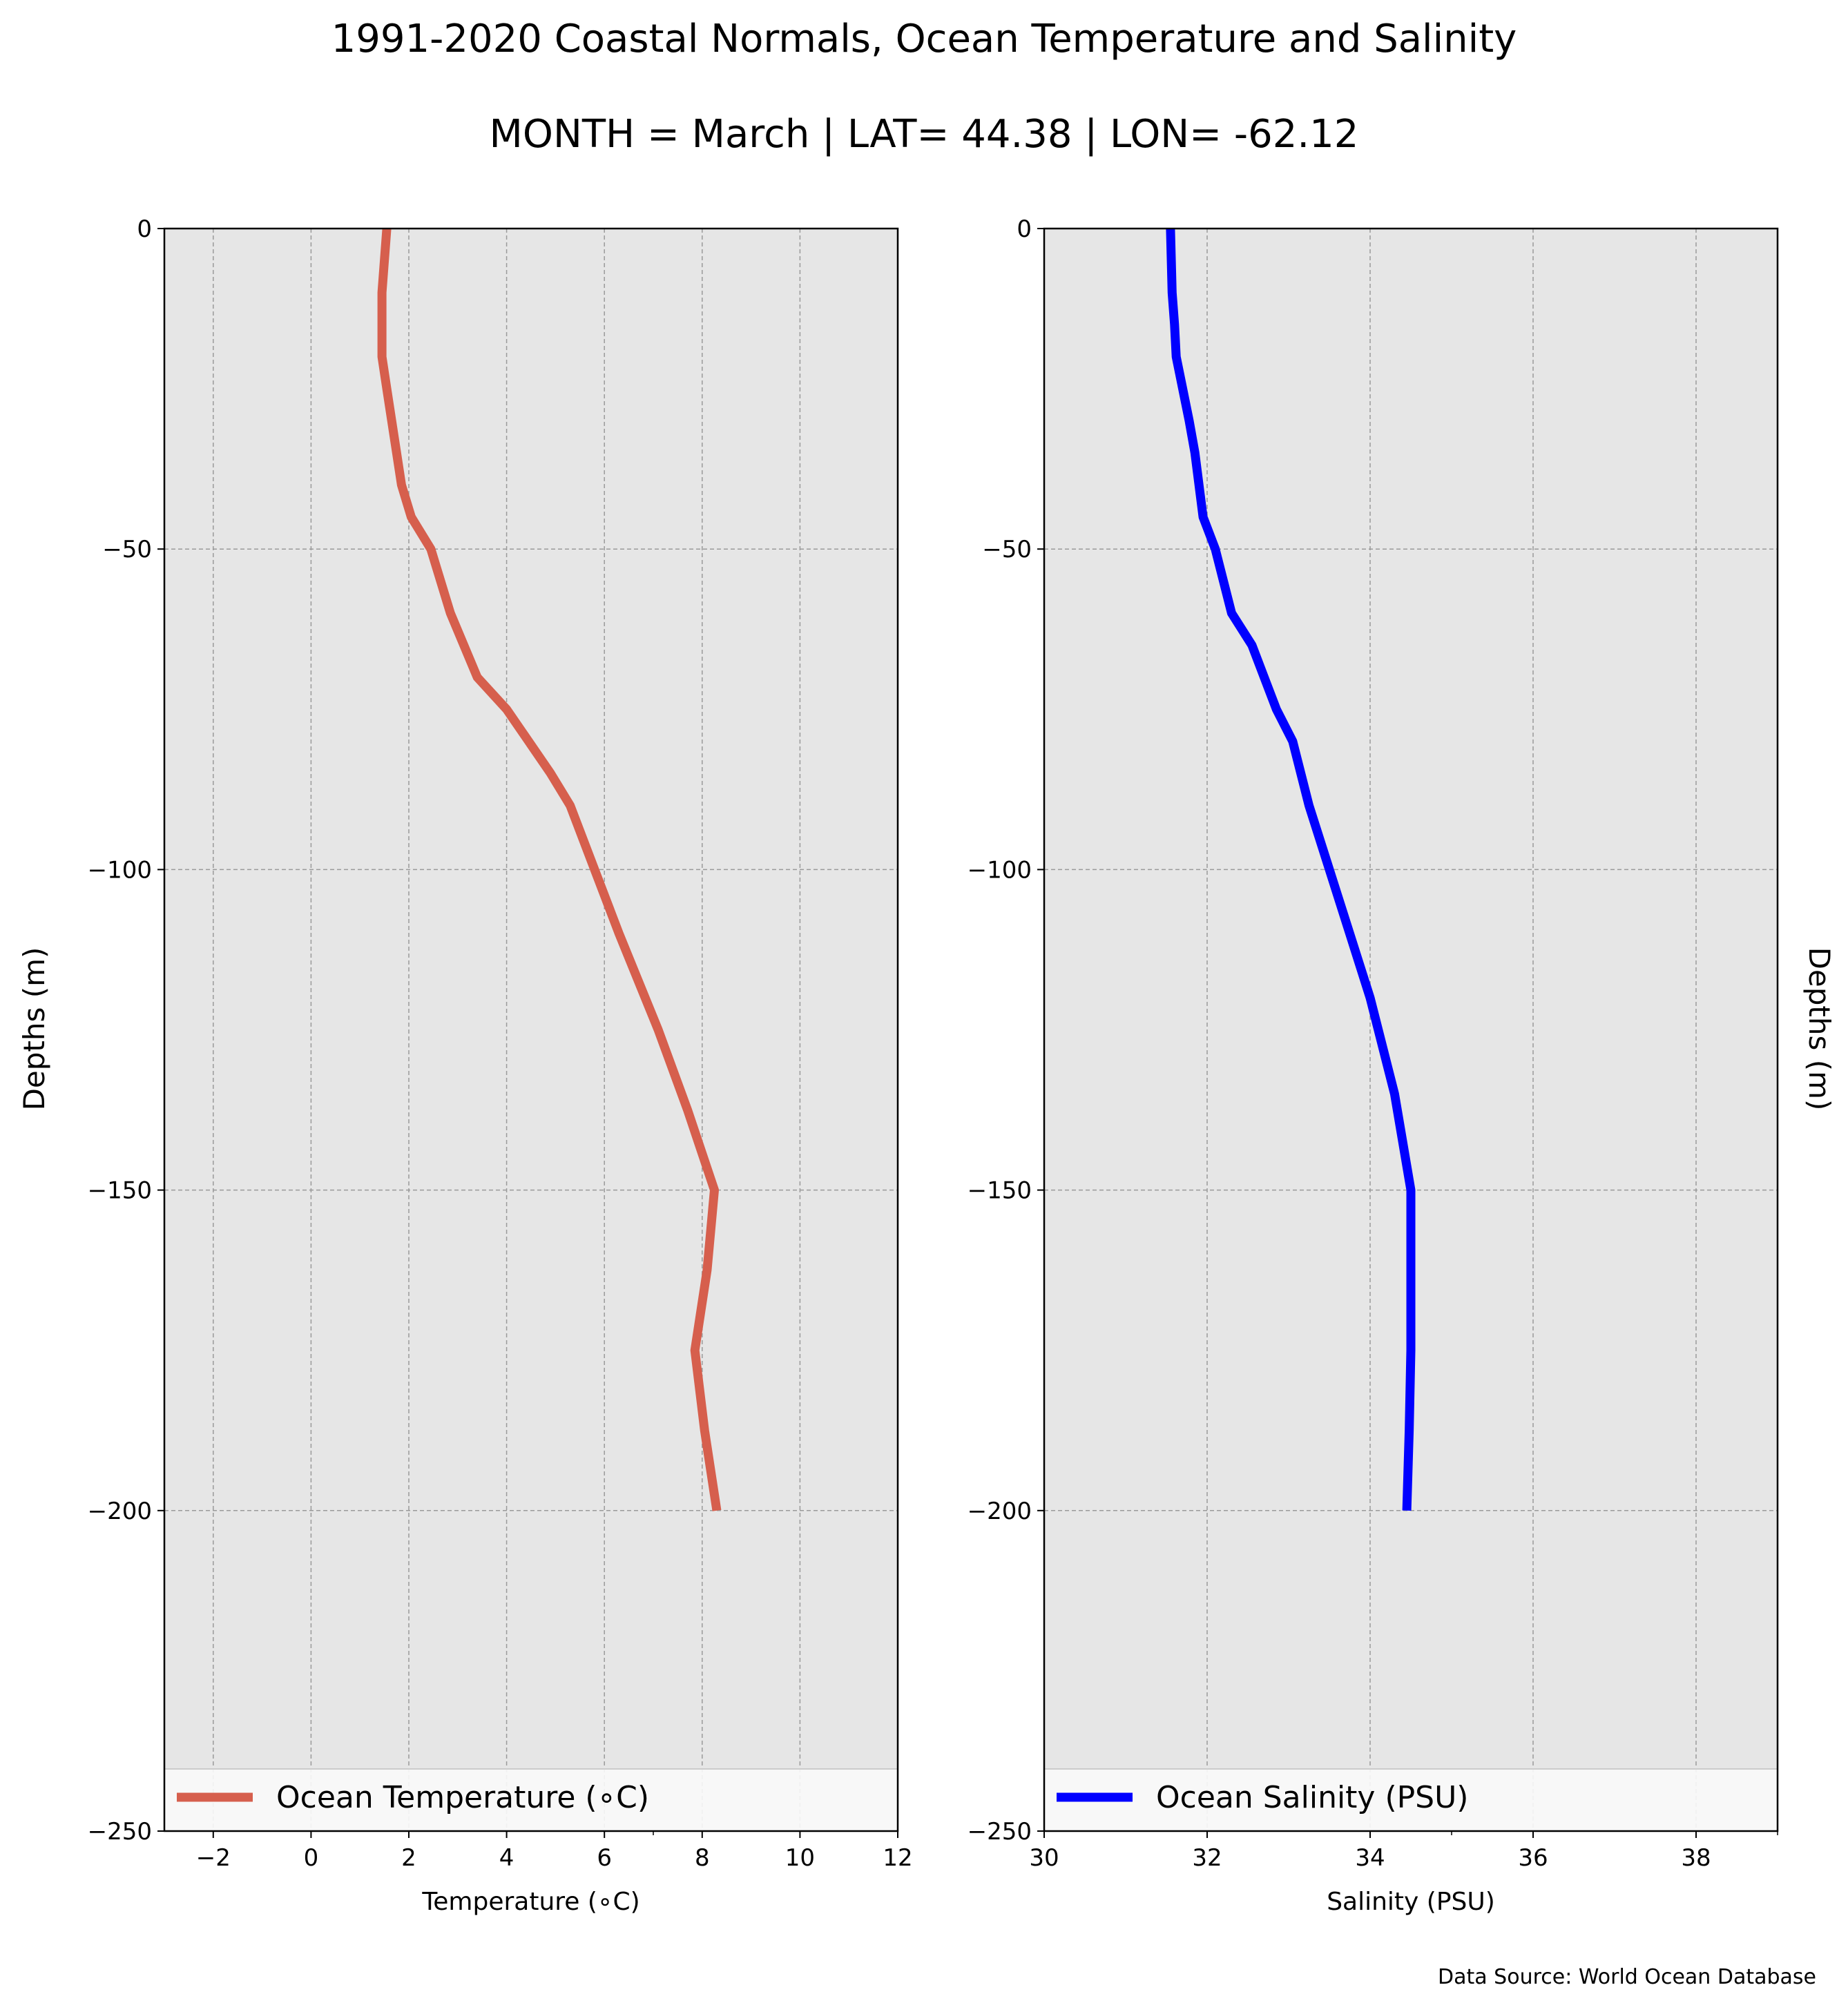 Image resolution: width=1848 pixels, height=2003 pixels. Describe the element at coordinates (144, 229) in the screenshot. I see `temperature-y-tick-label: 0` at that location.